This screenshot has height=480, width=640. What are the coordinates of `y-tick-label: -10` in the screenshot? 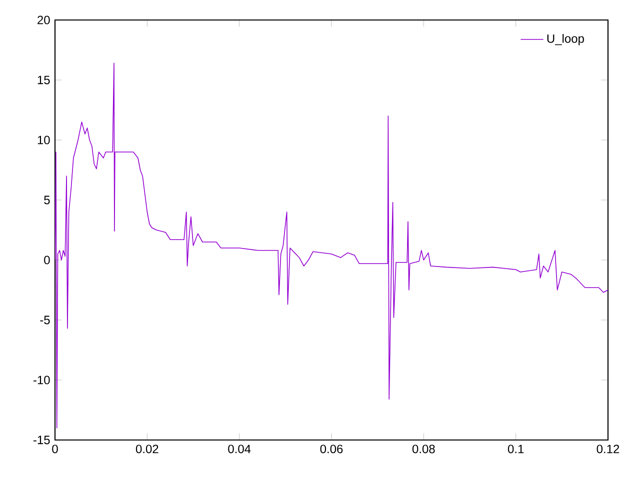 It's located at (41, 380).